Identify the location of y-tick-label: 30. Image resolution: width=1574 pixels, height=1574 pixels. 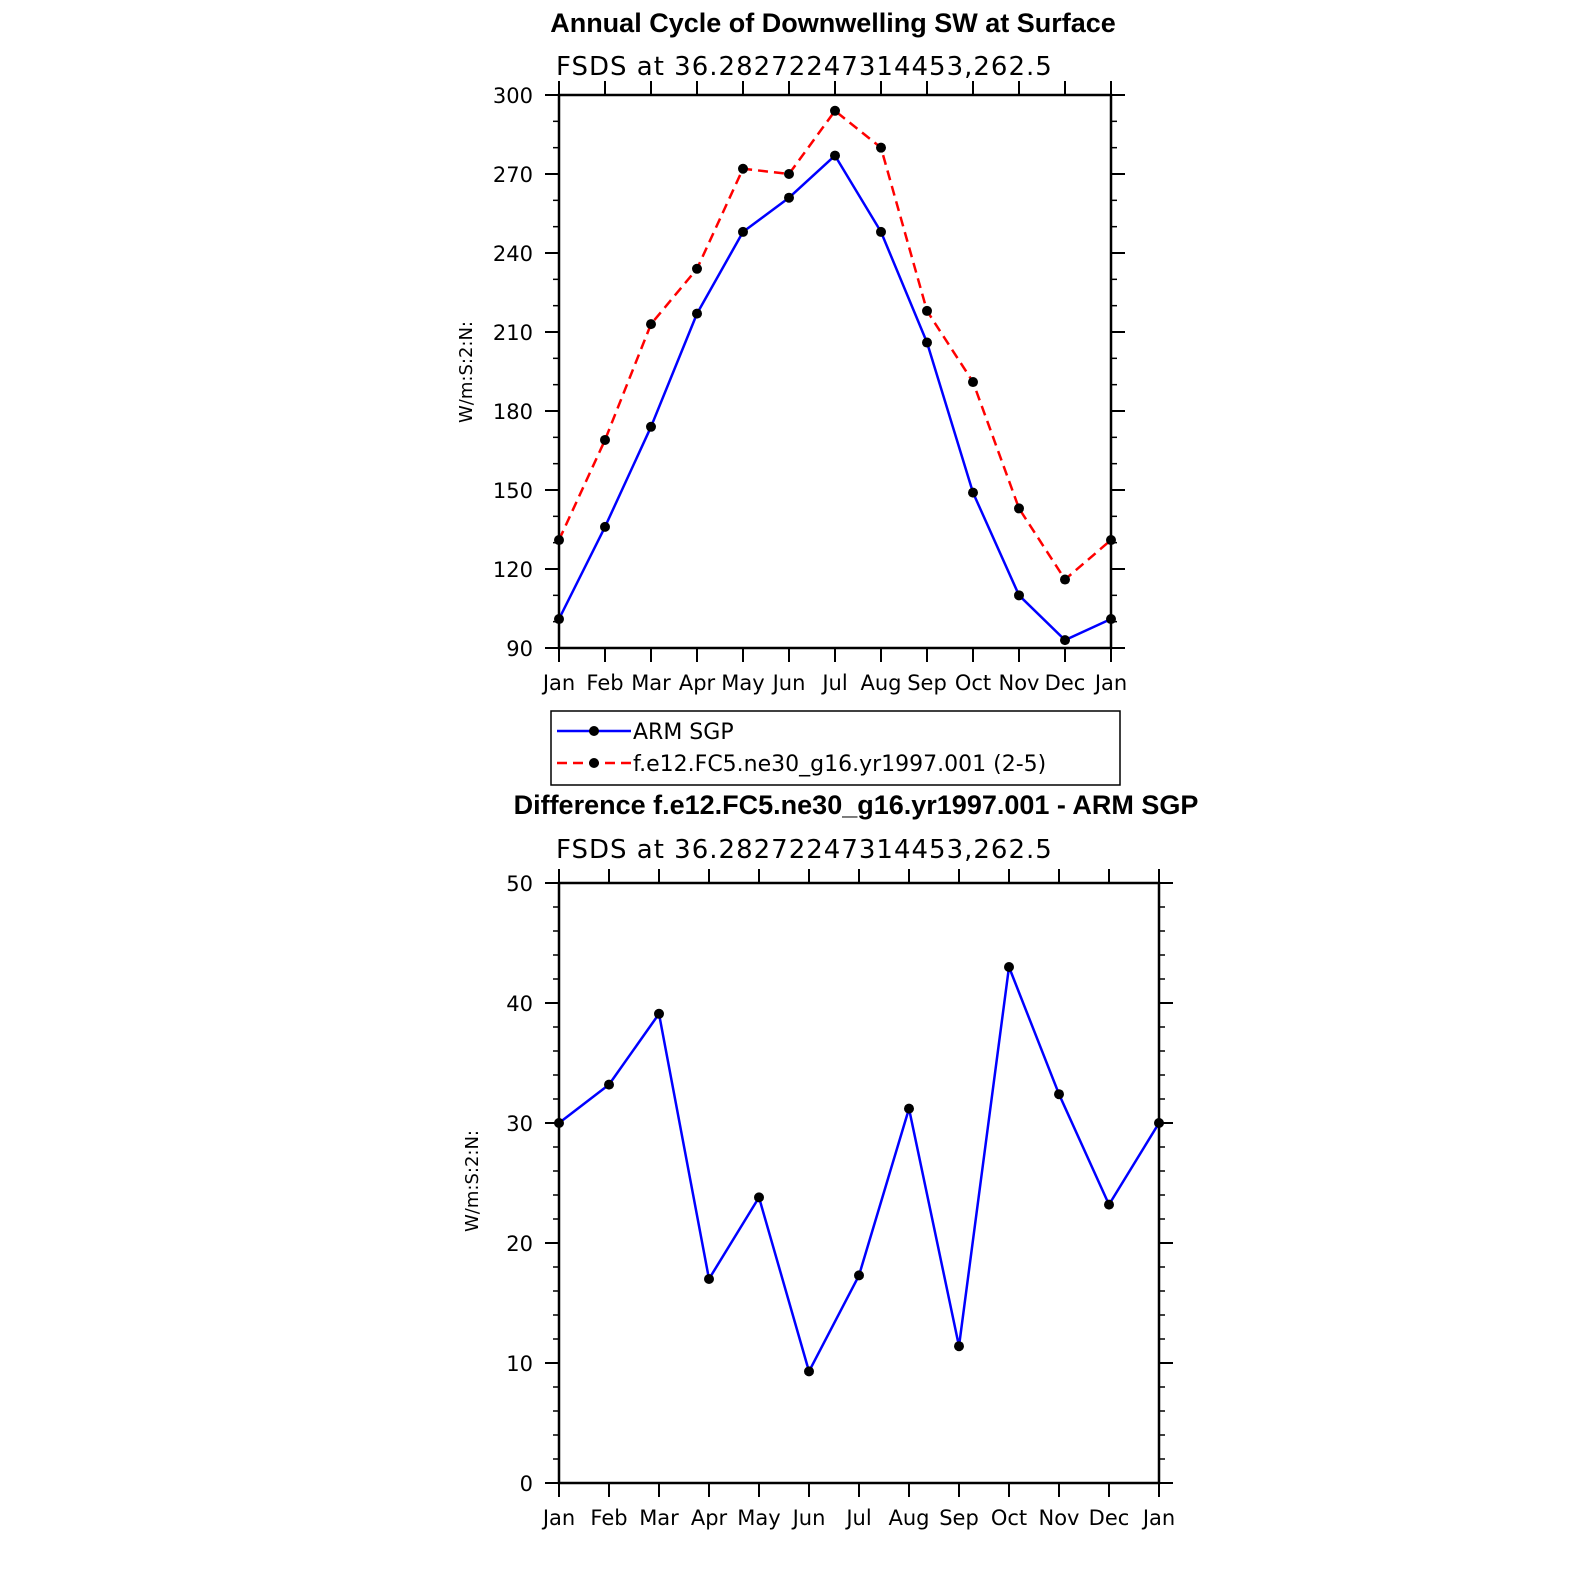
(519, 1124).